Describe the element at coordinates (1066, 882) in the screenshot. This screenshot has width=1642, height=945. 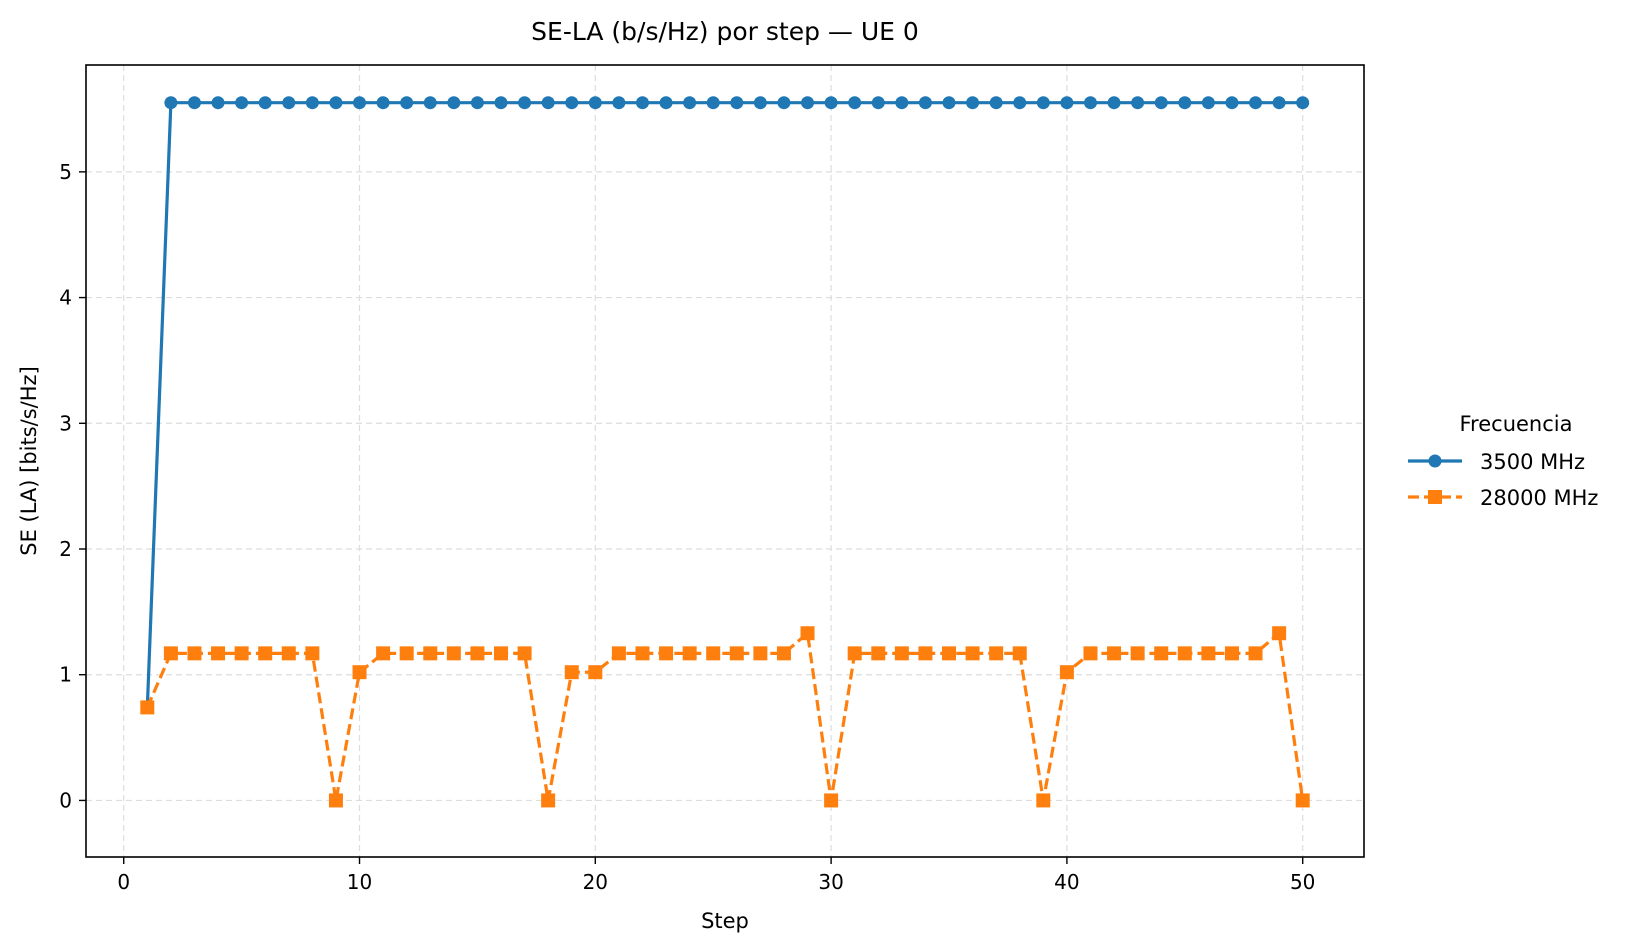
I see `x-tick-label: 40` at that location.